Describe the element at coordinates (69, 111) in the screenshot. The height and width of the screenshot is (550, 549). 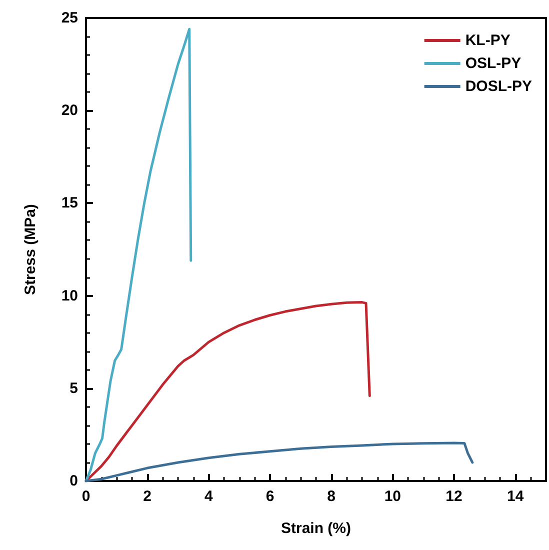
I see `y-tick-label: 20` at that location.